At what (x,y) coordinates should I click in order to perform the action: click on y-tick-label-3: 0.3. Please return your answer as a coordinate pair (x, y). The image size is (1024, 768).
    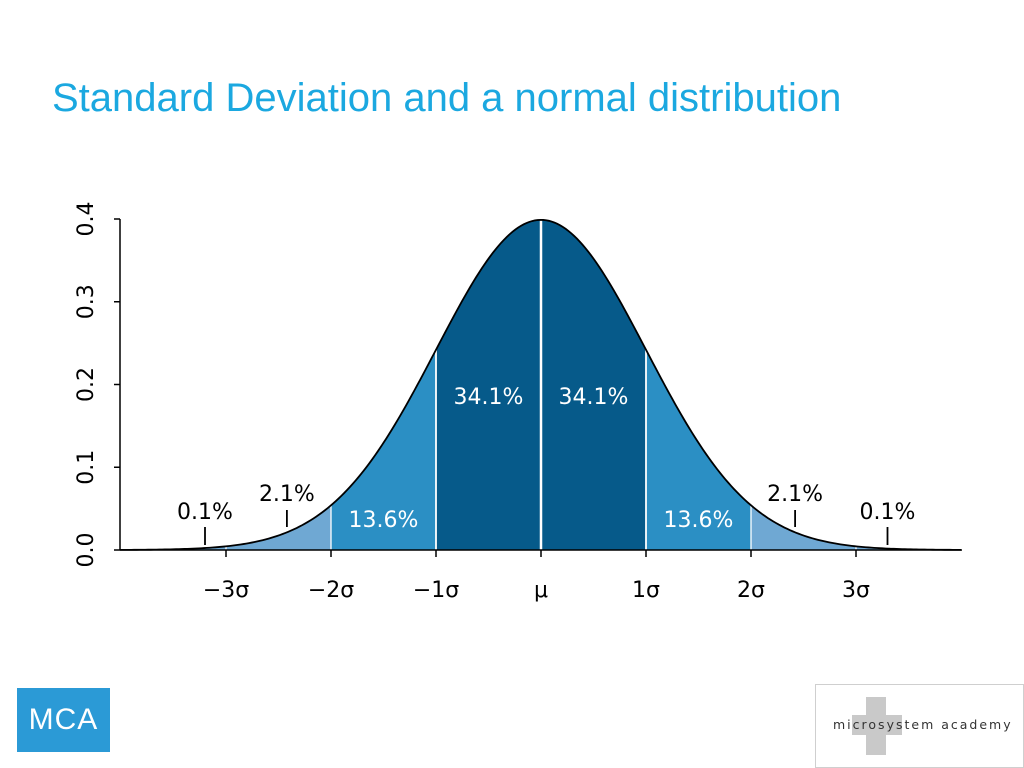
    Looking at the image, I should click on (86, 301).